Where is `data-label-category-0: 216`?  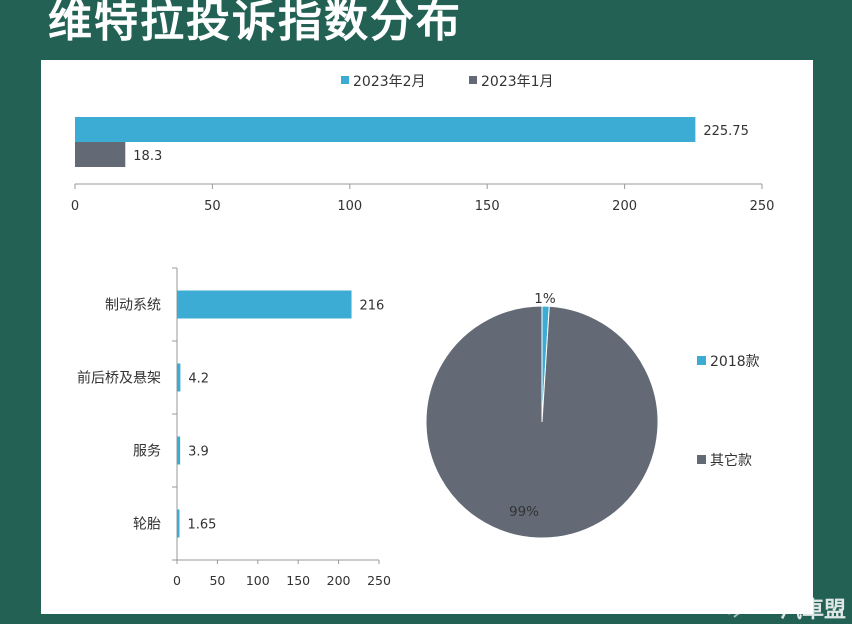
data-label-category-0: 216 is located at coordinates (372, 306).